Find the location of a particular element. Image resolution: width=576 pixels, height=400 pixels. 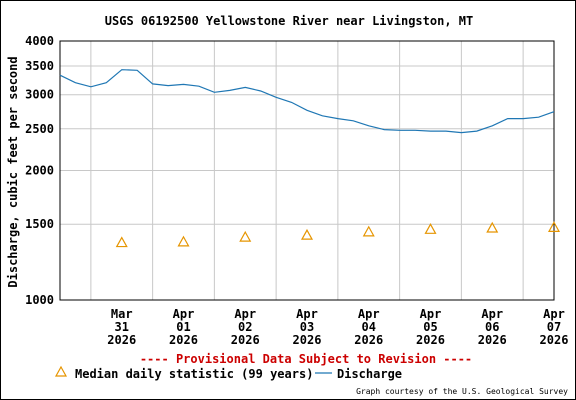

discharge-series-line is located at coordinates (307, 101).